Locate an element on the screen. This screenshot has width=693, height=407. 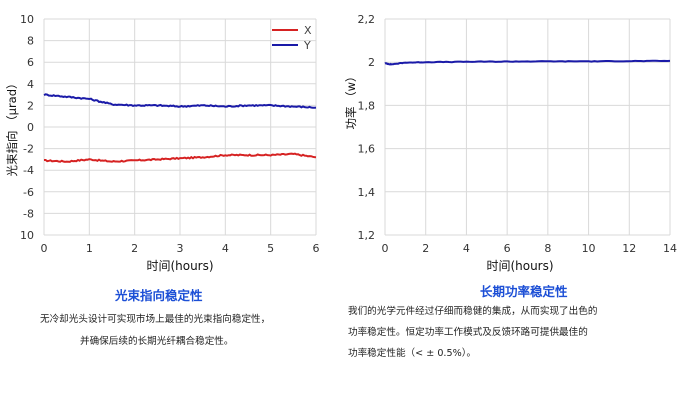
x-tick-label: 12 is located at coordinates (629, 248).